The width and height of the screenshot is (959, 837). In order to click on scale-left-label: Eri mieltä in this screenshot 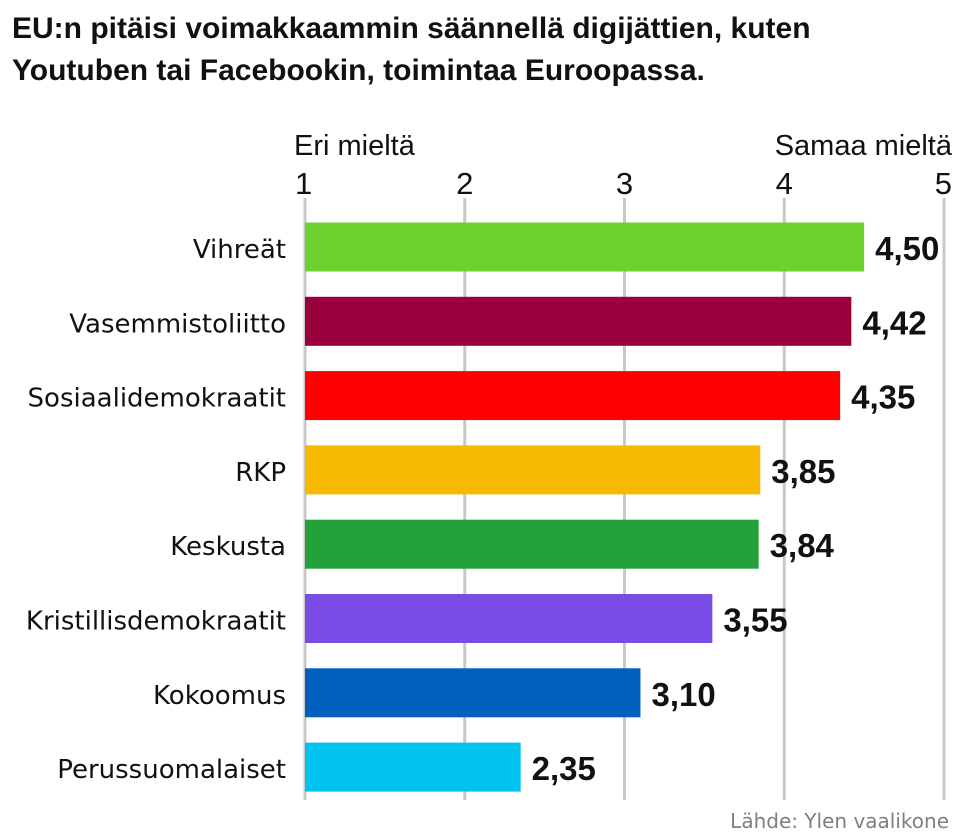, I will do `click(355, 146)`.